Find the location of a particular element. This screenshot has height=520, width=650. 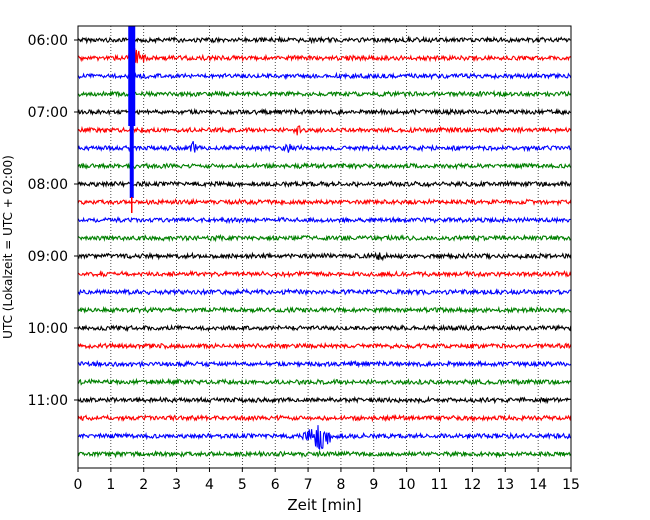

event-spike is located at coordinates (132, 76).